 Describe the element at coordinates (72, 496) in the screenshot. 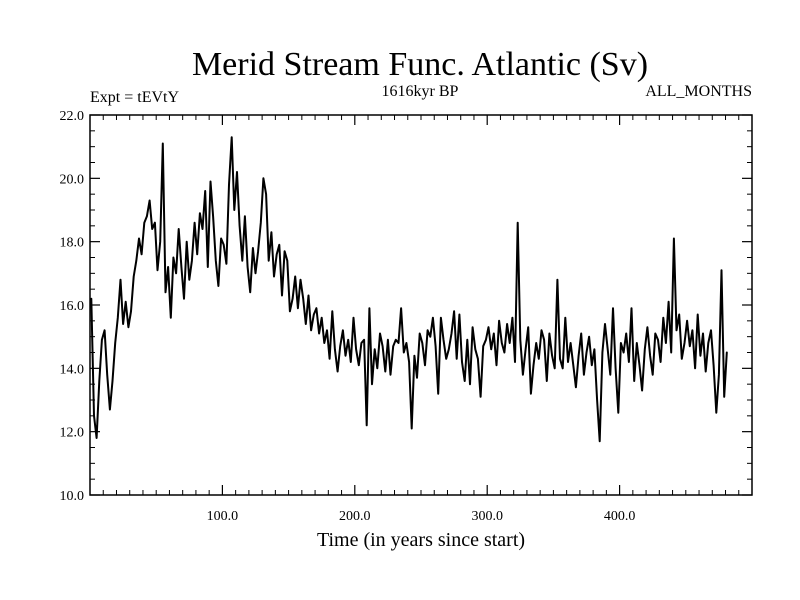

I see `y-tick-label: 10.0` at that location.